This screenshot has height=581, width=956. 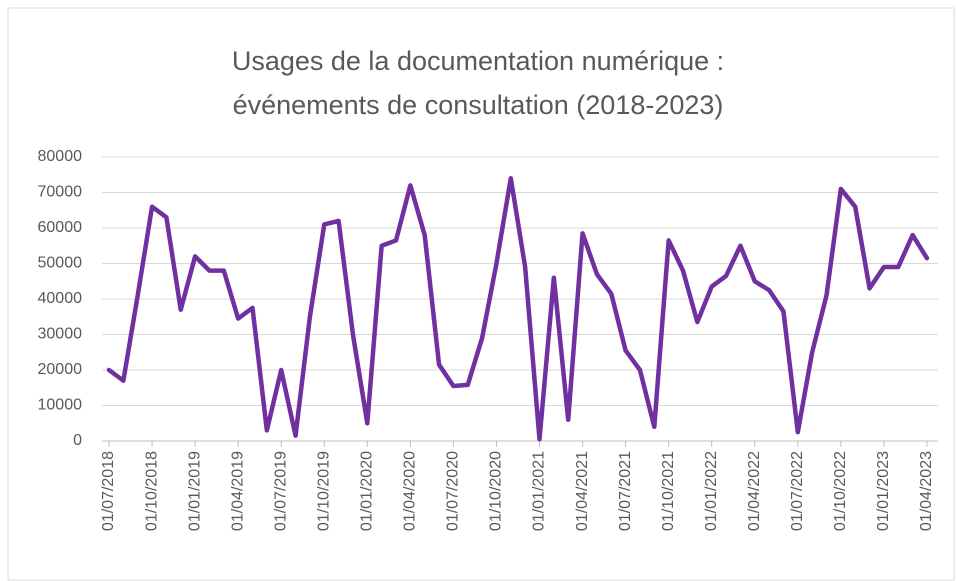 What do you see at coordinates (194, 491) in the screenshot?
I see `x-tick-label: 01/01/2019` at bounding box center [194, 491].